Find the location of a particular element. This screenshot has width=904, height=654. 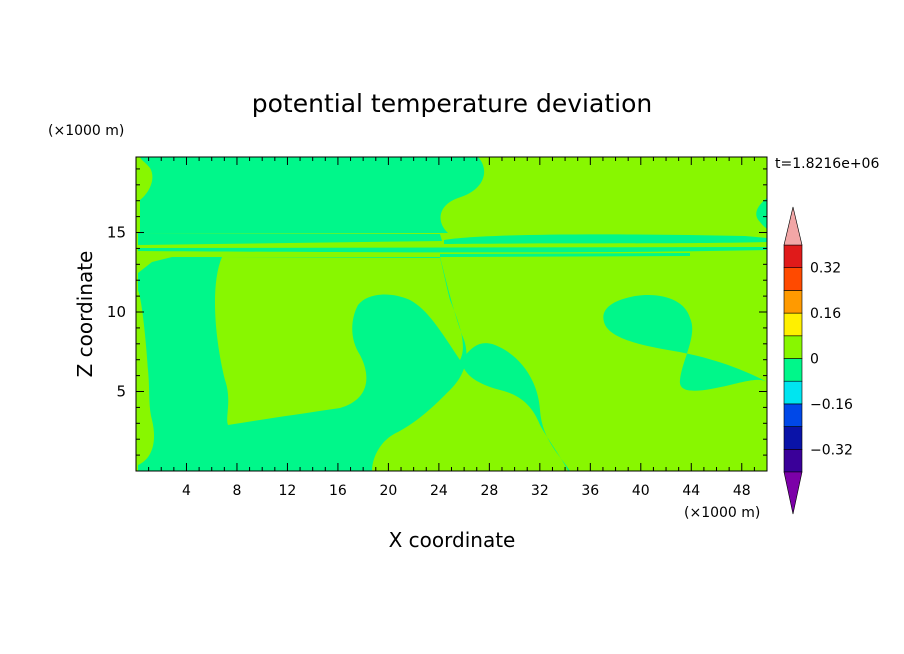

y-unit-label: (×1000 m) is located at coordinates (86, 131).